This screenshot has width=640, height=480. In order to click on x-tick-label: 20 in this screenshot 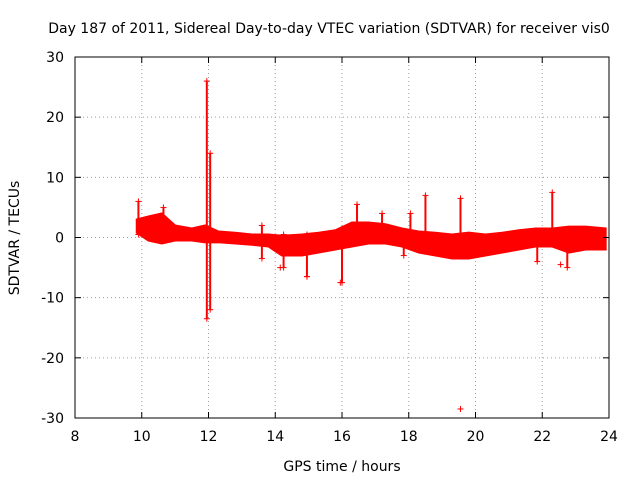, I will do `click(476, 437)`.